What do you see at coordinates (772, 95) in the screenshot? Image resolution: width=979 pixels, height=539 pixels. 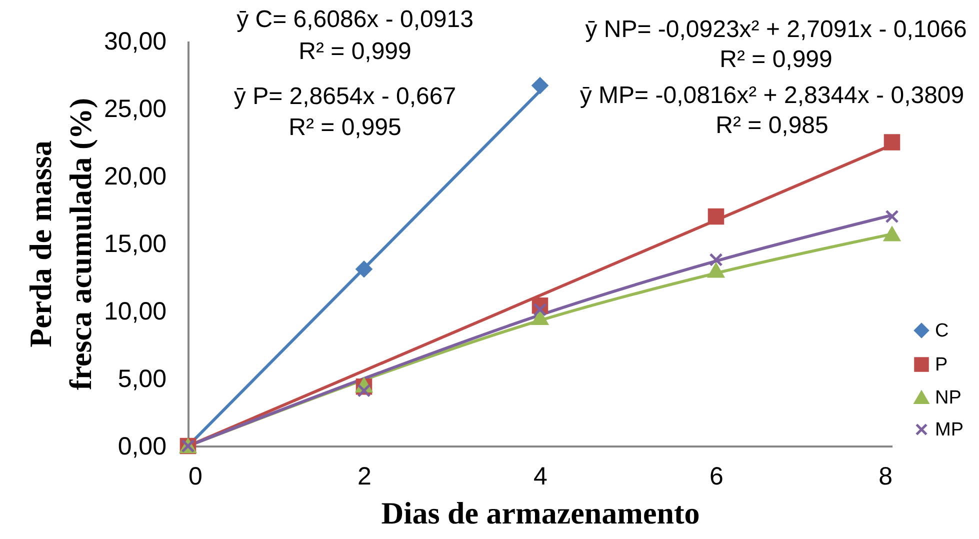 I see `annotation: ȳ MP= -0,0816x² + 2,8344x - 0,3809` at bounding box center [772, 95].